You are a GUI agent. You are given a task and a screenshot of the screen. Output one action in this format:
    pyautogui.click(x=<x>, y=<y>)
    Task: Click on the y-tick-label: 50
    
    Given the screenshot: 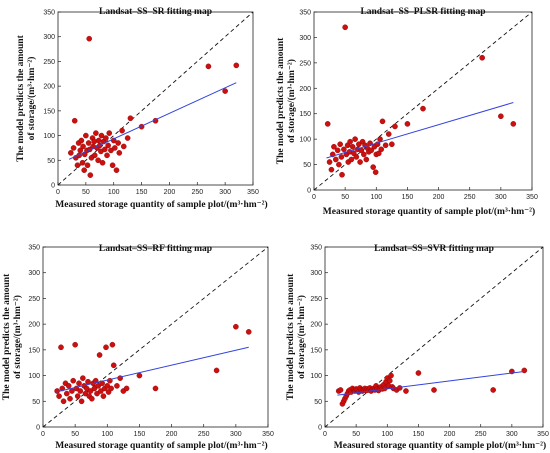 What is the action you would take?
    pyautogui.click(x=318, y=402)
    